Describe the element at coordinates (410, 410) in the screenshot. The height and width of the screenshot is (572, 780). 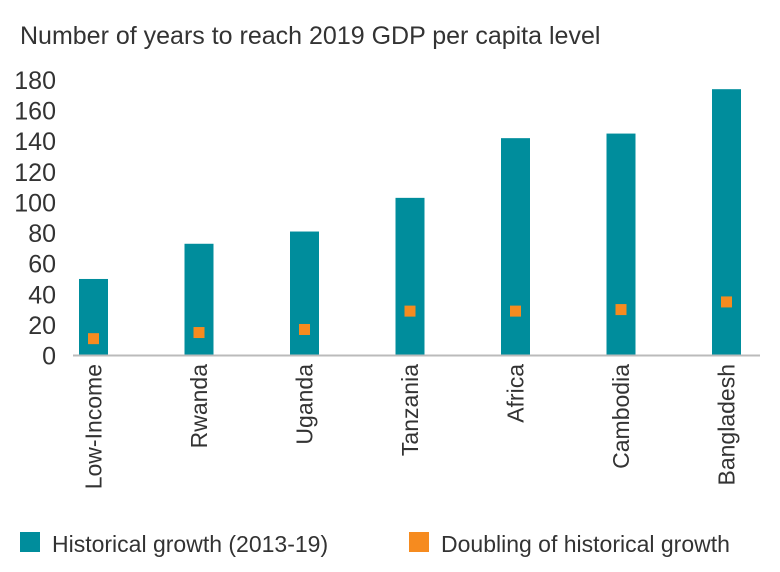
I see `x-tick-label: Tanzania` at that location.